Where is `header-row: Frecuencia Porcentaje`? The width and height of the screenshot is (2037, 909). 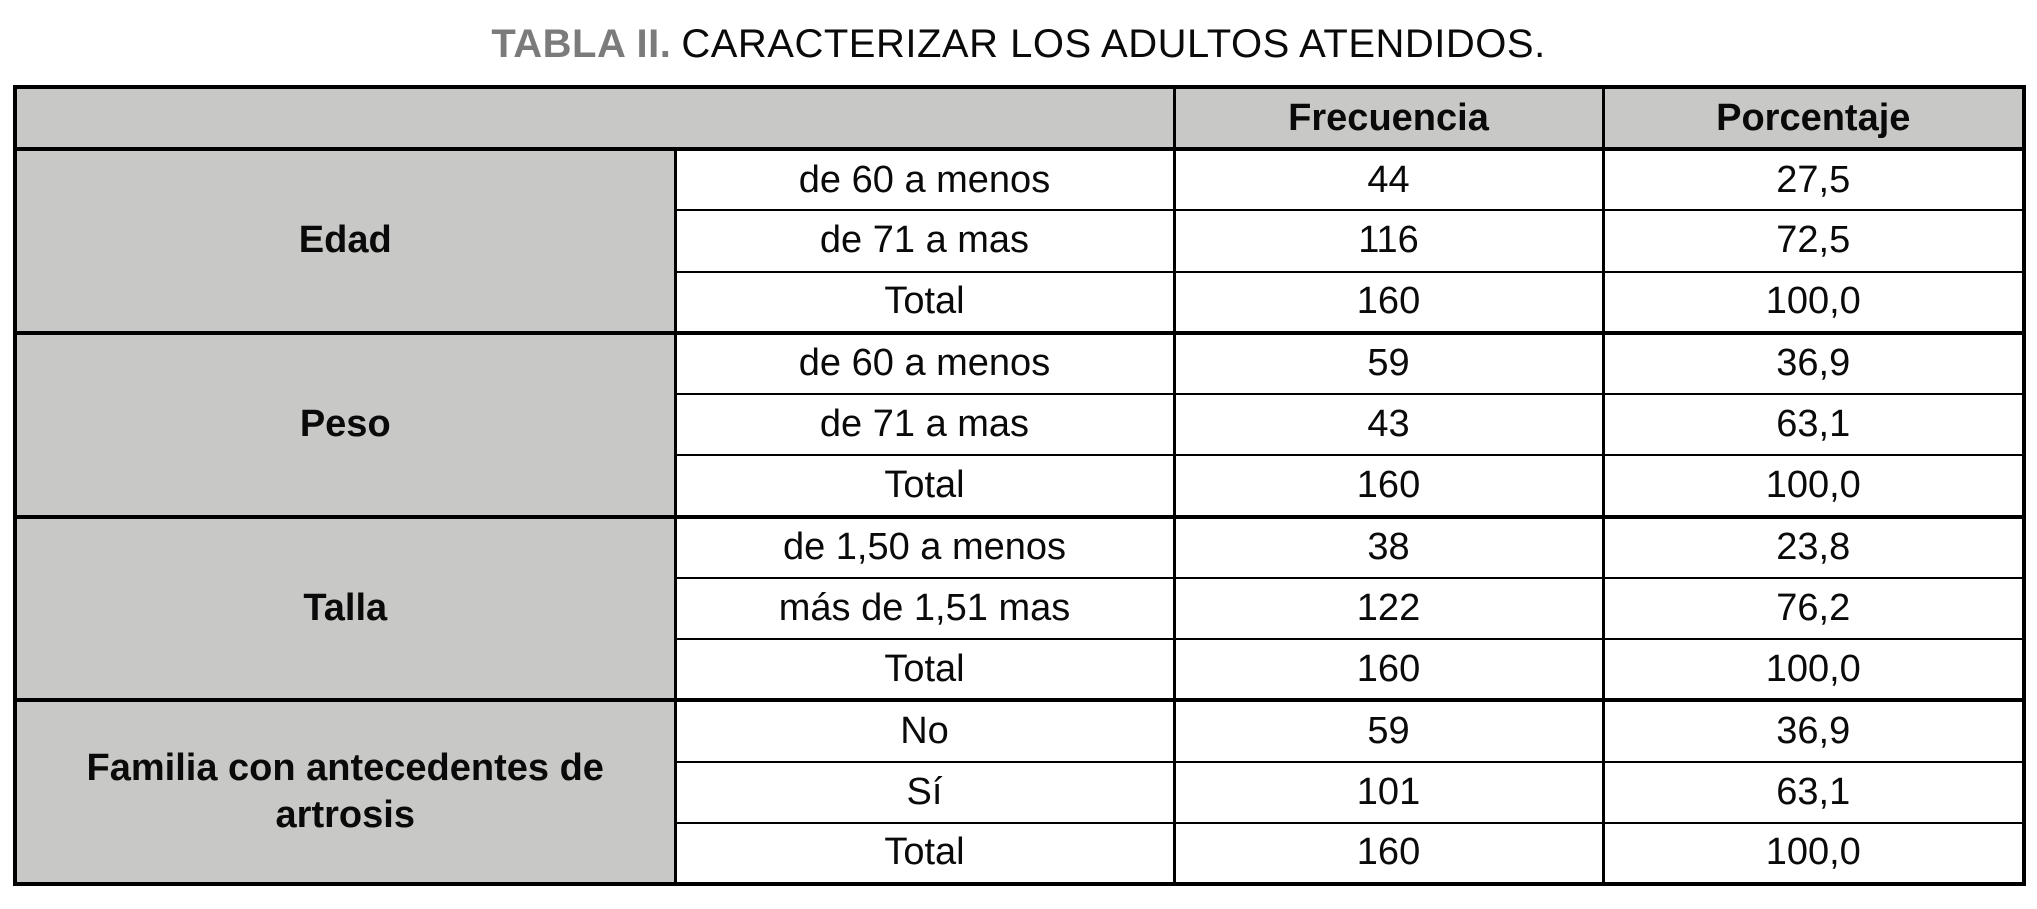 header-row: Frecuencia Porcentaje is located at coordinates (1019, 118).